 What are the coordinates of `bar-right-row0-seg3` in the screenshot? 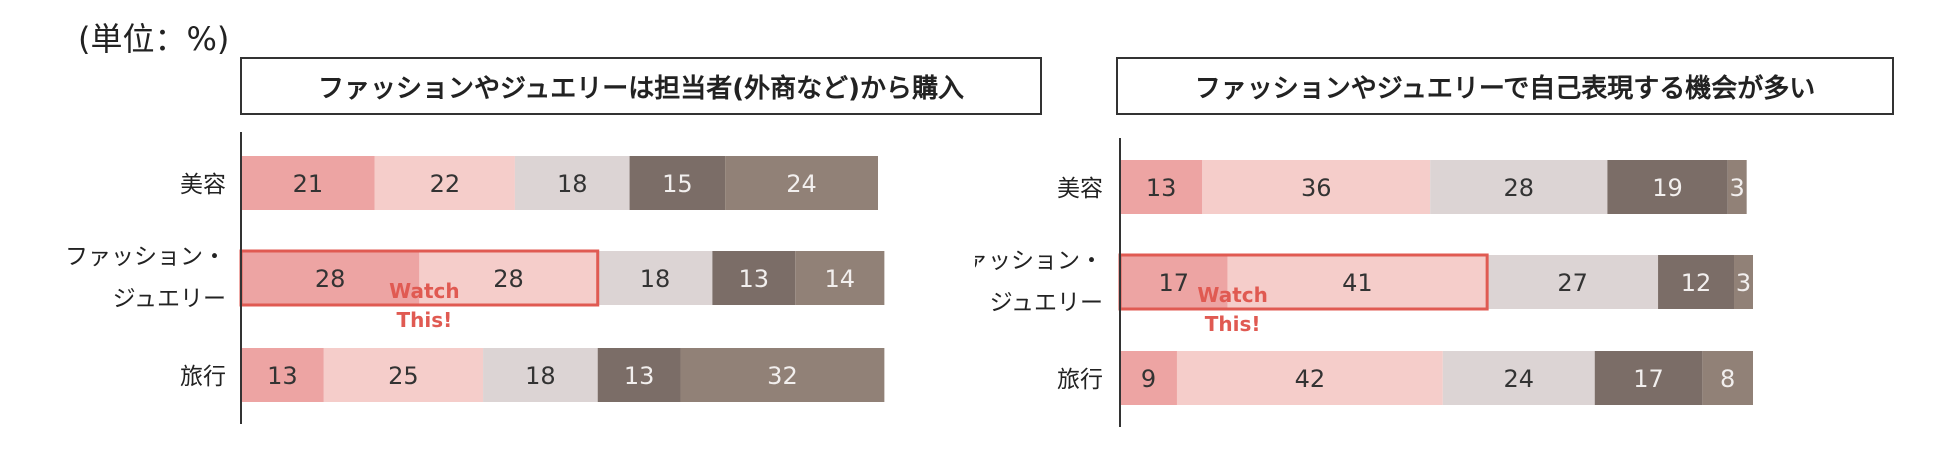 It's located at (1667, 187).